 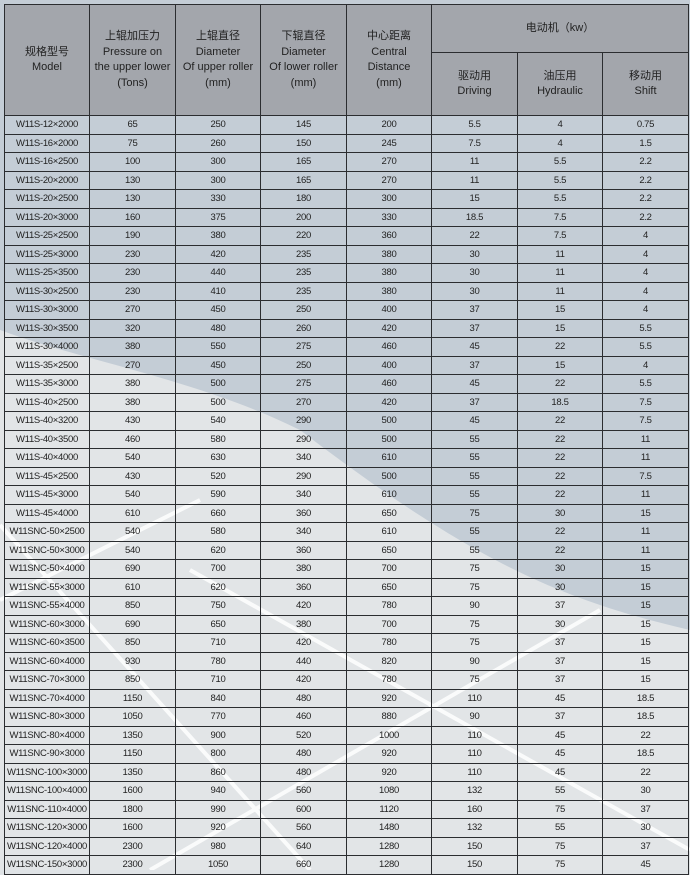 I want to click on cell-shift: 7.5, so click(x=645, y=402).